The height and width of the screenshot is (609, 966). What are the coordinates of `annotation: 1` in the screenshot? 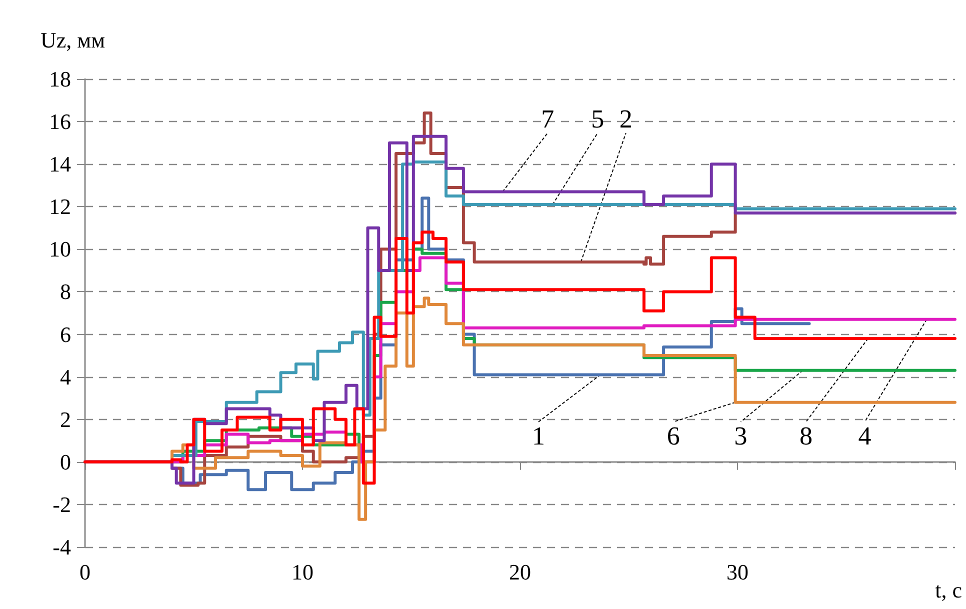 It's located at (538, 435).